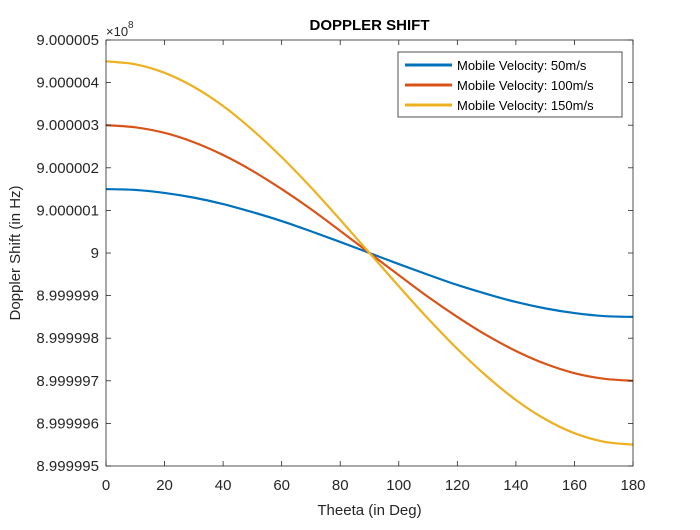 The height and width of the screenshot is (530, 700). What do you see at coordinates (67, 83) in the screenshot?
I see `y-tick-label: 9.000004` at bounding box center [67, 83].